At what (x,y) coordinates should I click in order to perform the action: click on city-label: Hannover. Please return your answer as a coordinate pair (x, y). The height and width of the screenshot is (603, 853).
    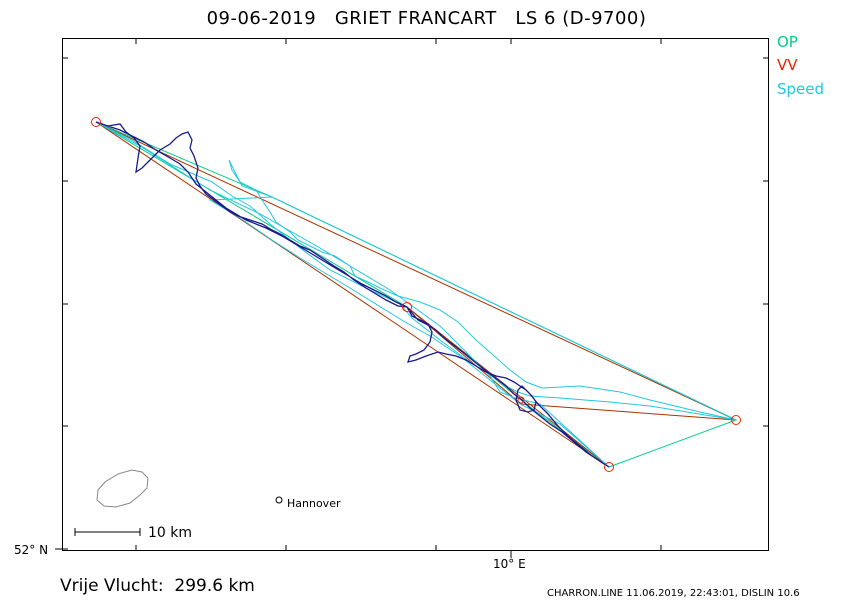
    Looking at the image, I should click on (314, 503).